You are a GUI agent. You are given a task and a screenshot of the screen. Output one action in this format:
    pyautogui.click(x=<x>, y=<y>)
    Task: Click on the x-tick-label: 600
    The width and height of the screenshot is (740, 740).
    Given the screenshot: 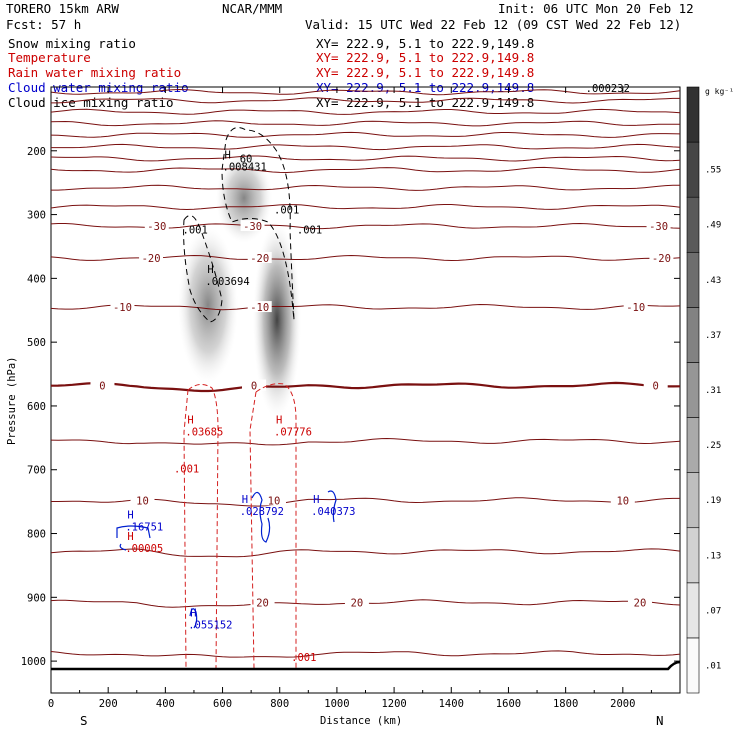 What is the action you would take?
    pyautogui.click(x=222, y=704)
    